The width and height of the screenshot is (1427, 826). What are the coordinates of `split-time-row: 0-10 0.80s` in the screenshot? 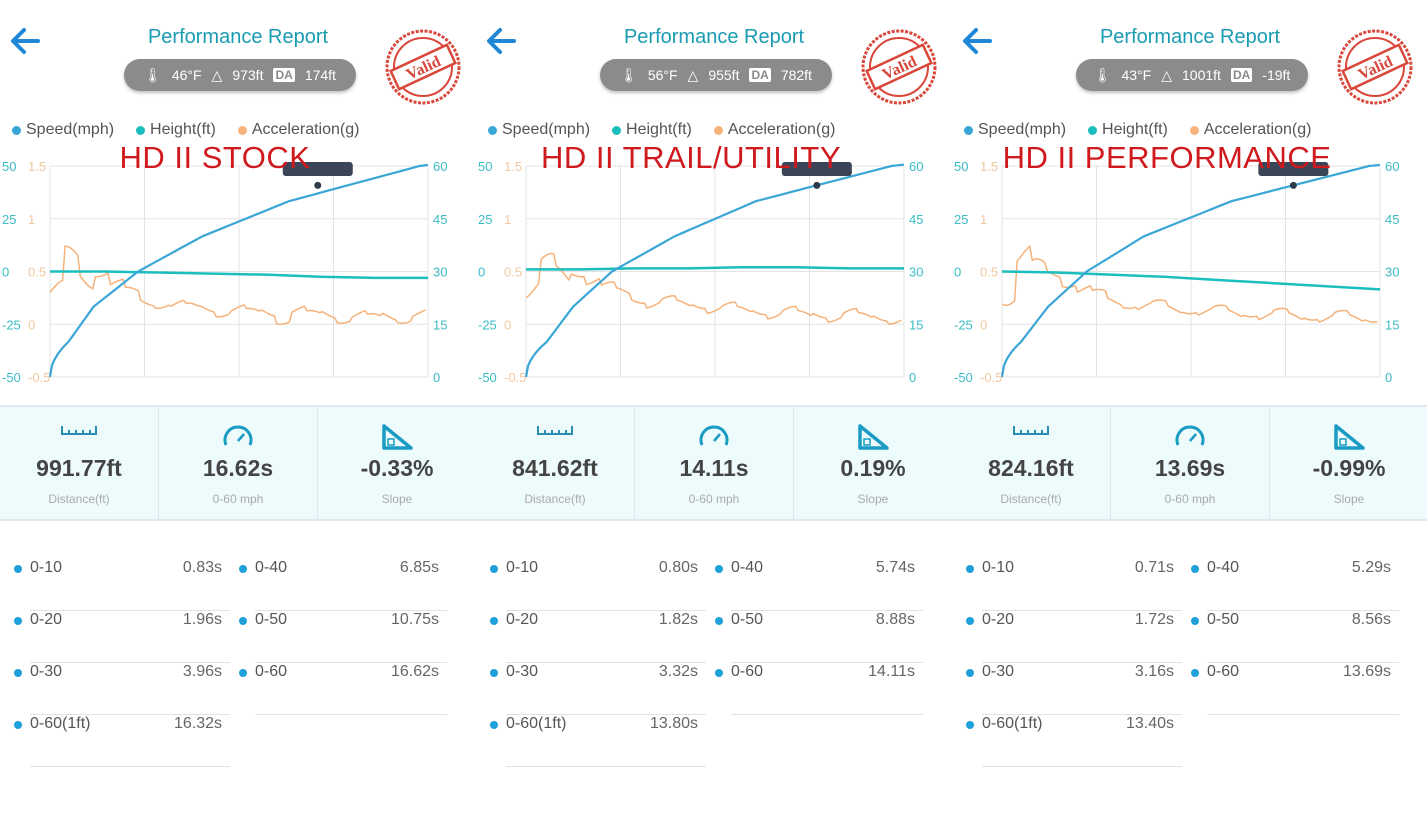 It's located at (598, 585).